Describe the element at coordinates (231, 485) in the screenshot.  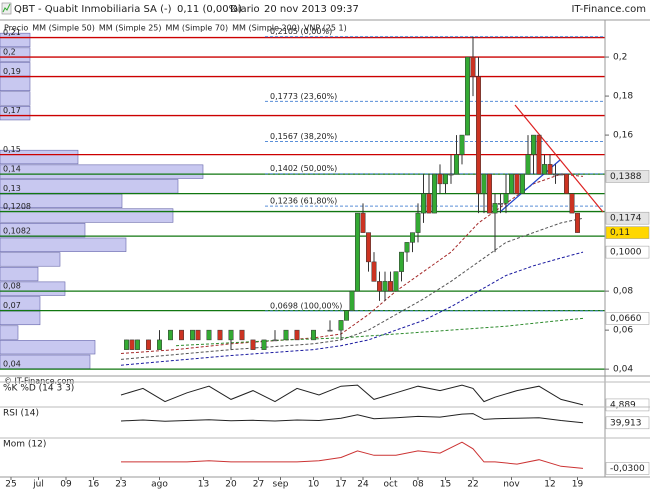
I see `x-tick-label: 20` at that location.